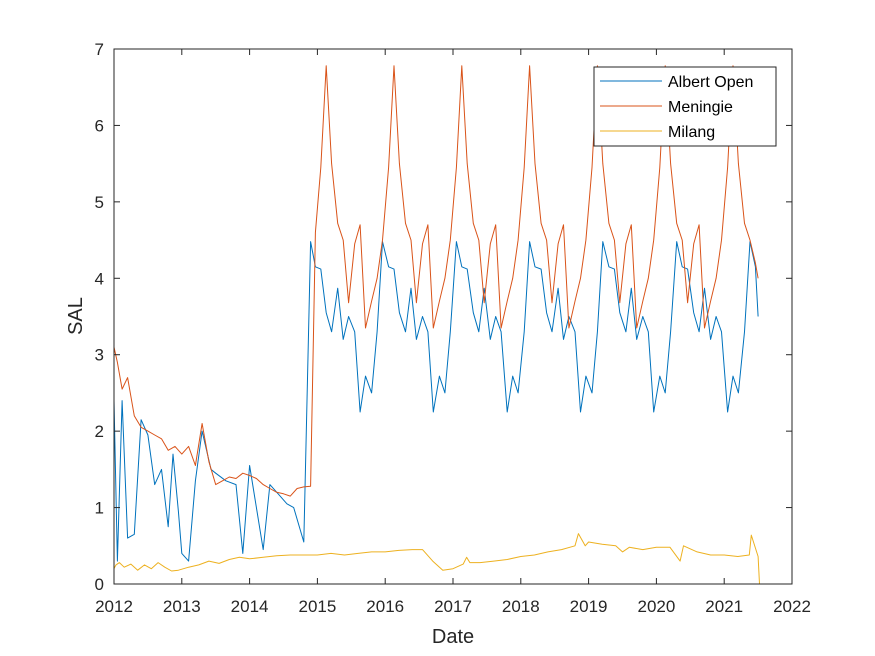 The height and width of the screenshot is (656, 875). Describe the element at coordinates (99, 125) in the screenshot. I see `y-tick-label: 6` at that location.